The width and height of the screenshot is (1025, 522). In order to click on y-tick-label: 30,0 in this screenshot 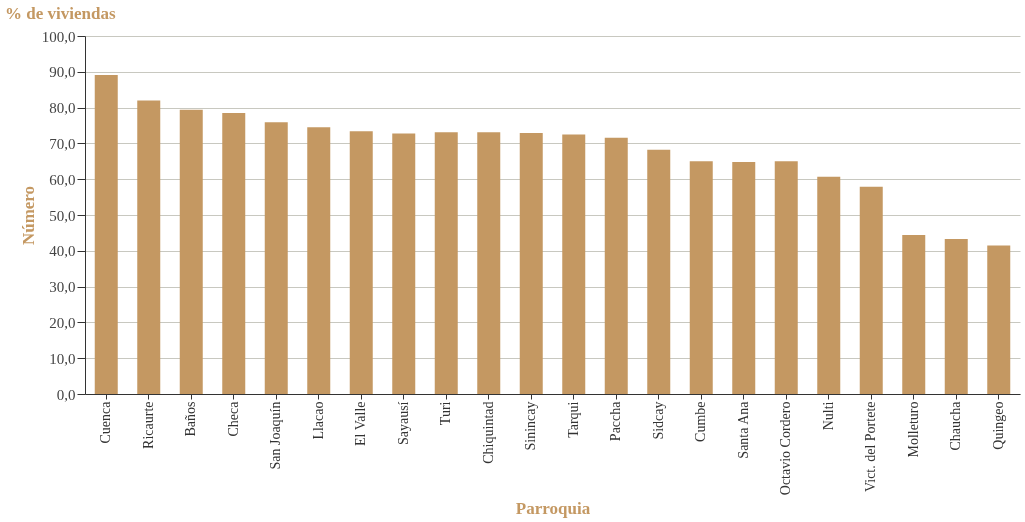, I will do `click(62, 287)`.